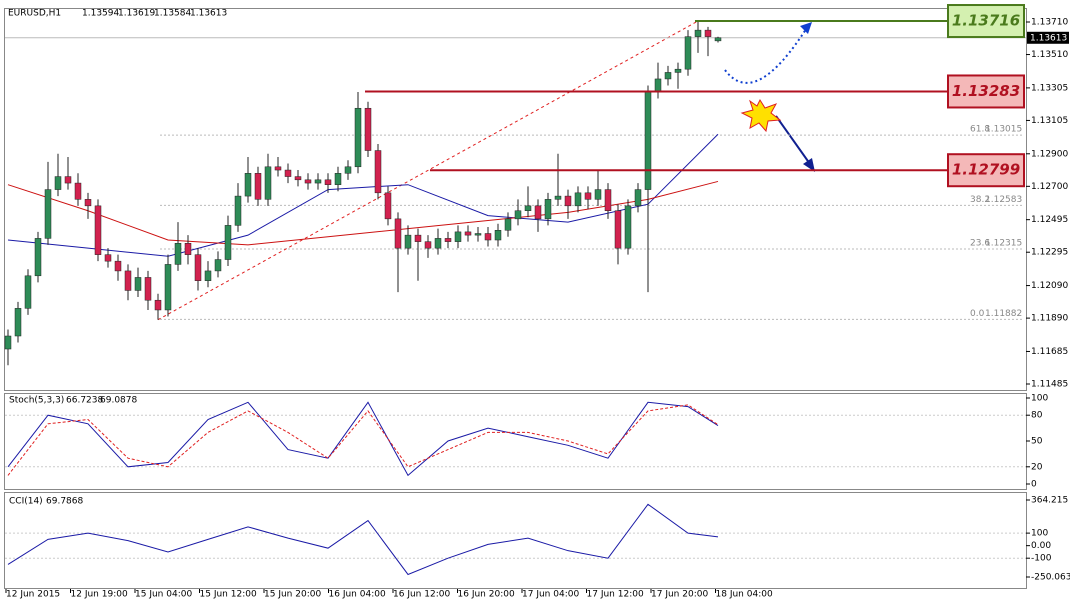 This screenshot has width=1070, height=604. What do you see at coordinates (550, 595) in the screenshot?
I see `x-tick-label: 17 Jun 04:00` at bounding box center [550, 595].